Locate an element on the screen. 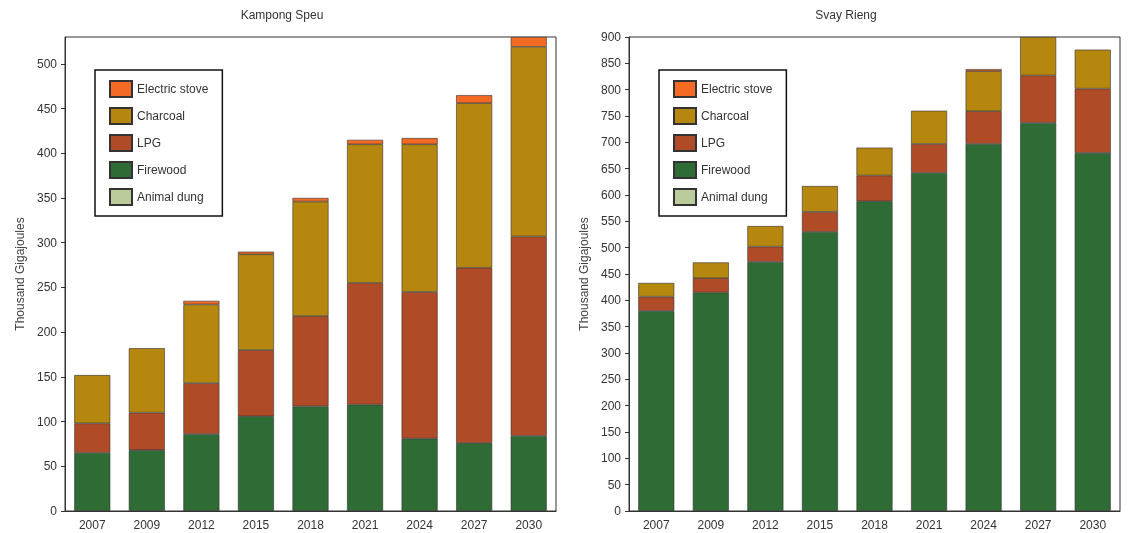 This screenshot has width=1128, height=533. y-tick-label: 550 is located at coordinates (611, 221).